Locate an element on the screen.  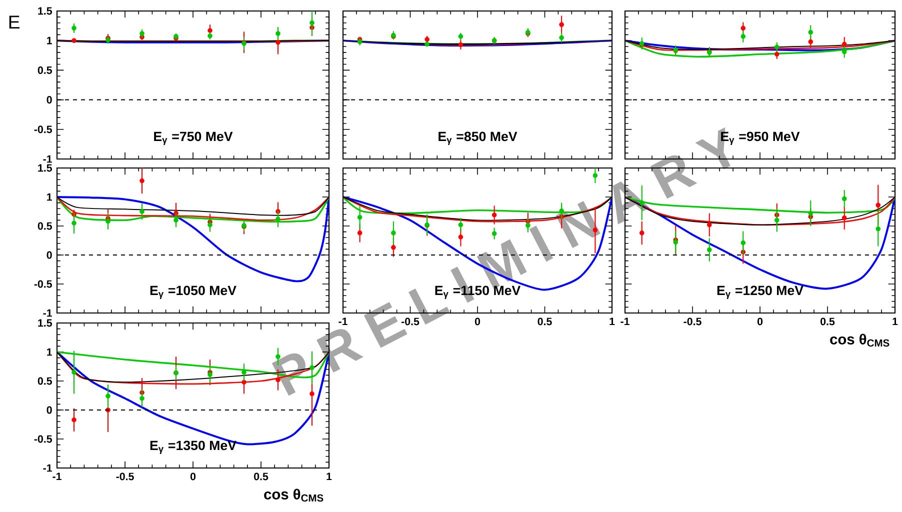
text: E$_{γ}$ =850 MeV is located at coordinates (478, 138).